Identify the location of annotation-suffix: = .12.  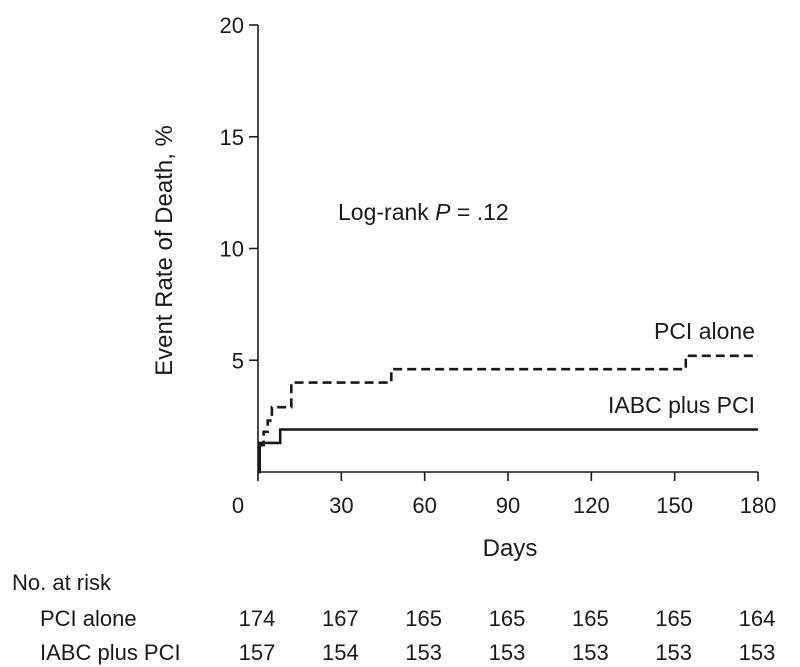
(480, 212).